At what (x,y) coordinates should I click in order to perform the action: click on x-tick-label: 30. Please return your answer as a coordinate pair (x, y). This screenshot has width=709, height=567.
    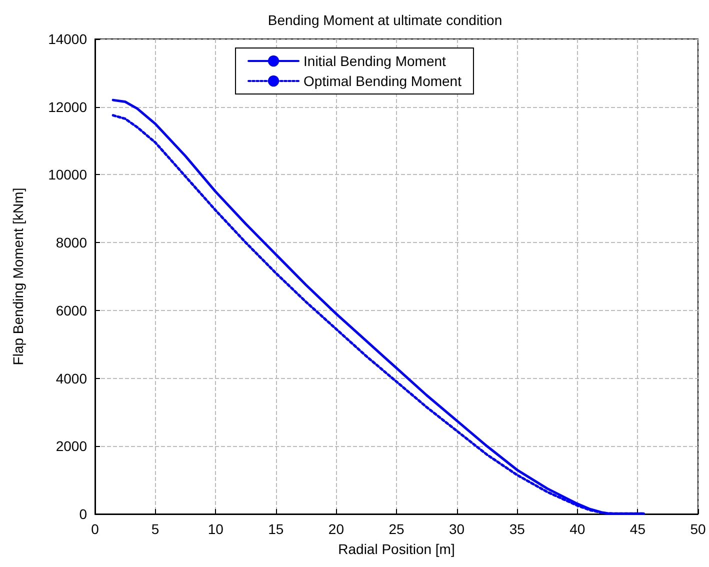
    Looking at the image, I should click on (457, 529).